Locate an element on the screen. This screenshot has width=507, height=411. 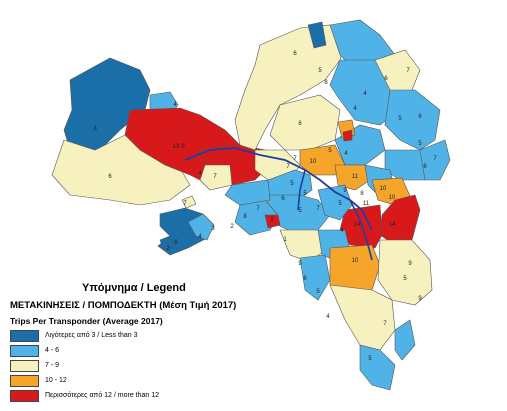
legend-item: Λιγότερες από 3 / Less than 3 is located at coordinates (159, 335).